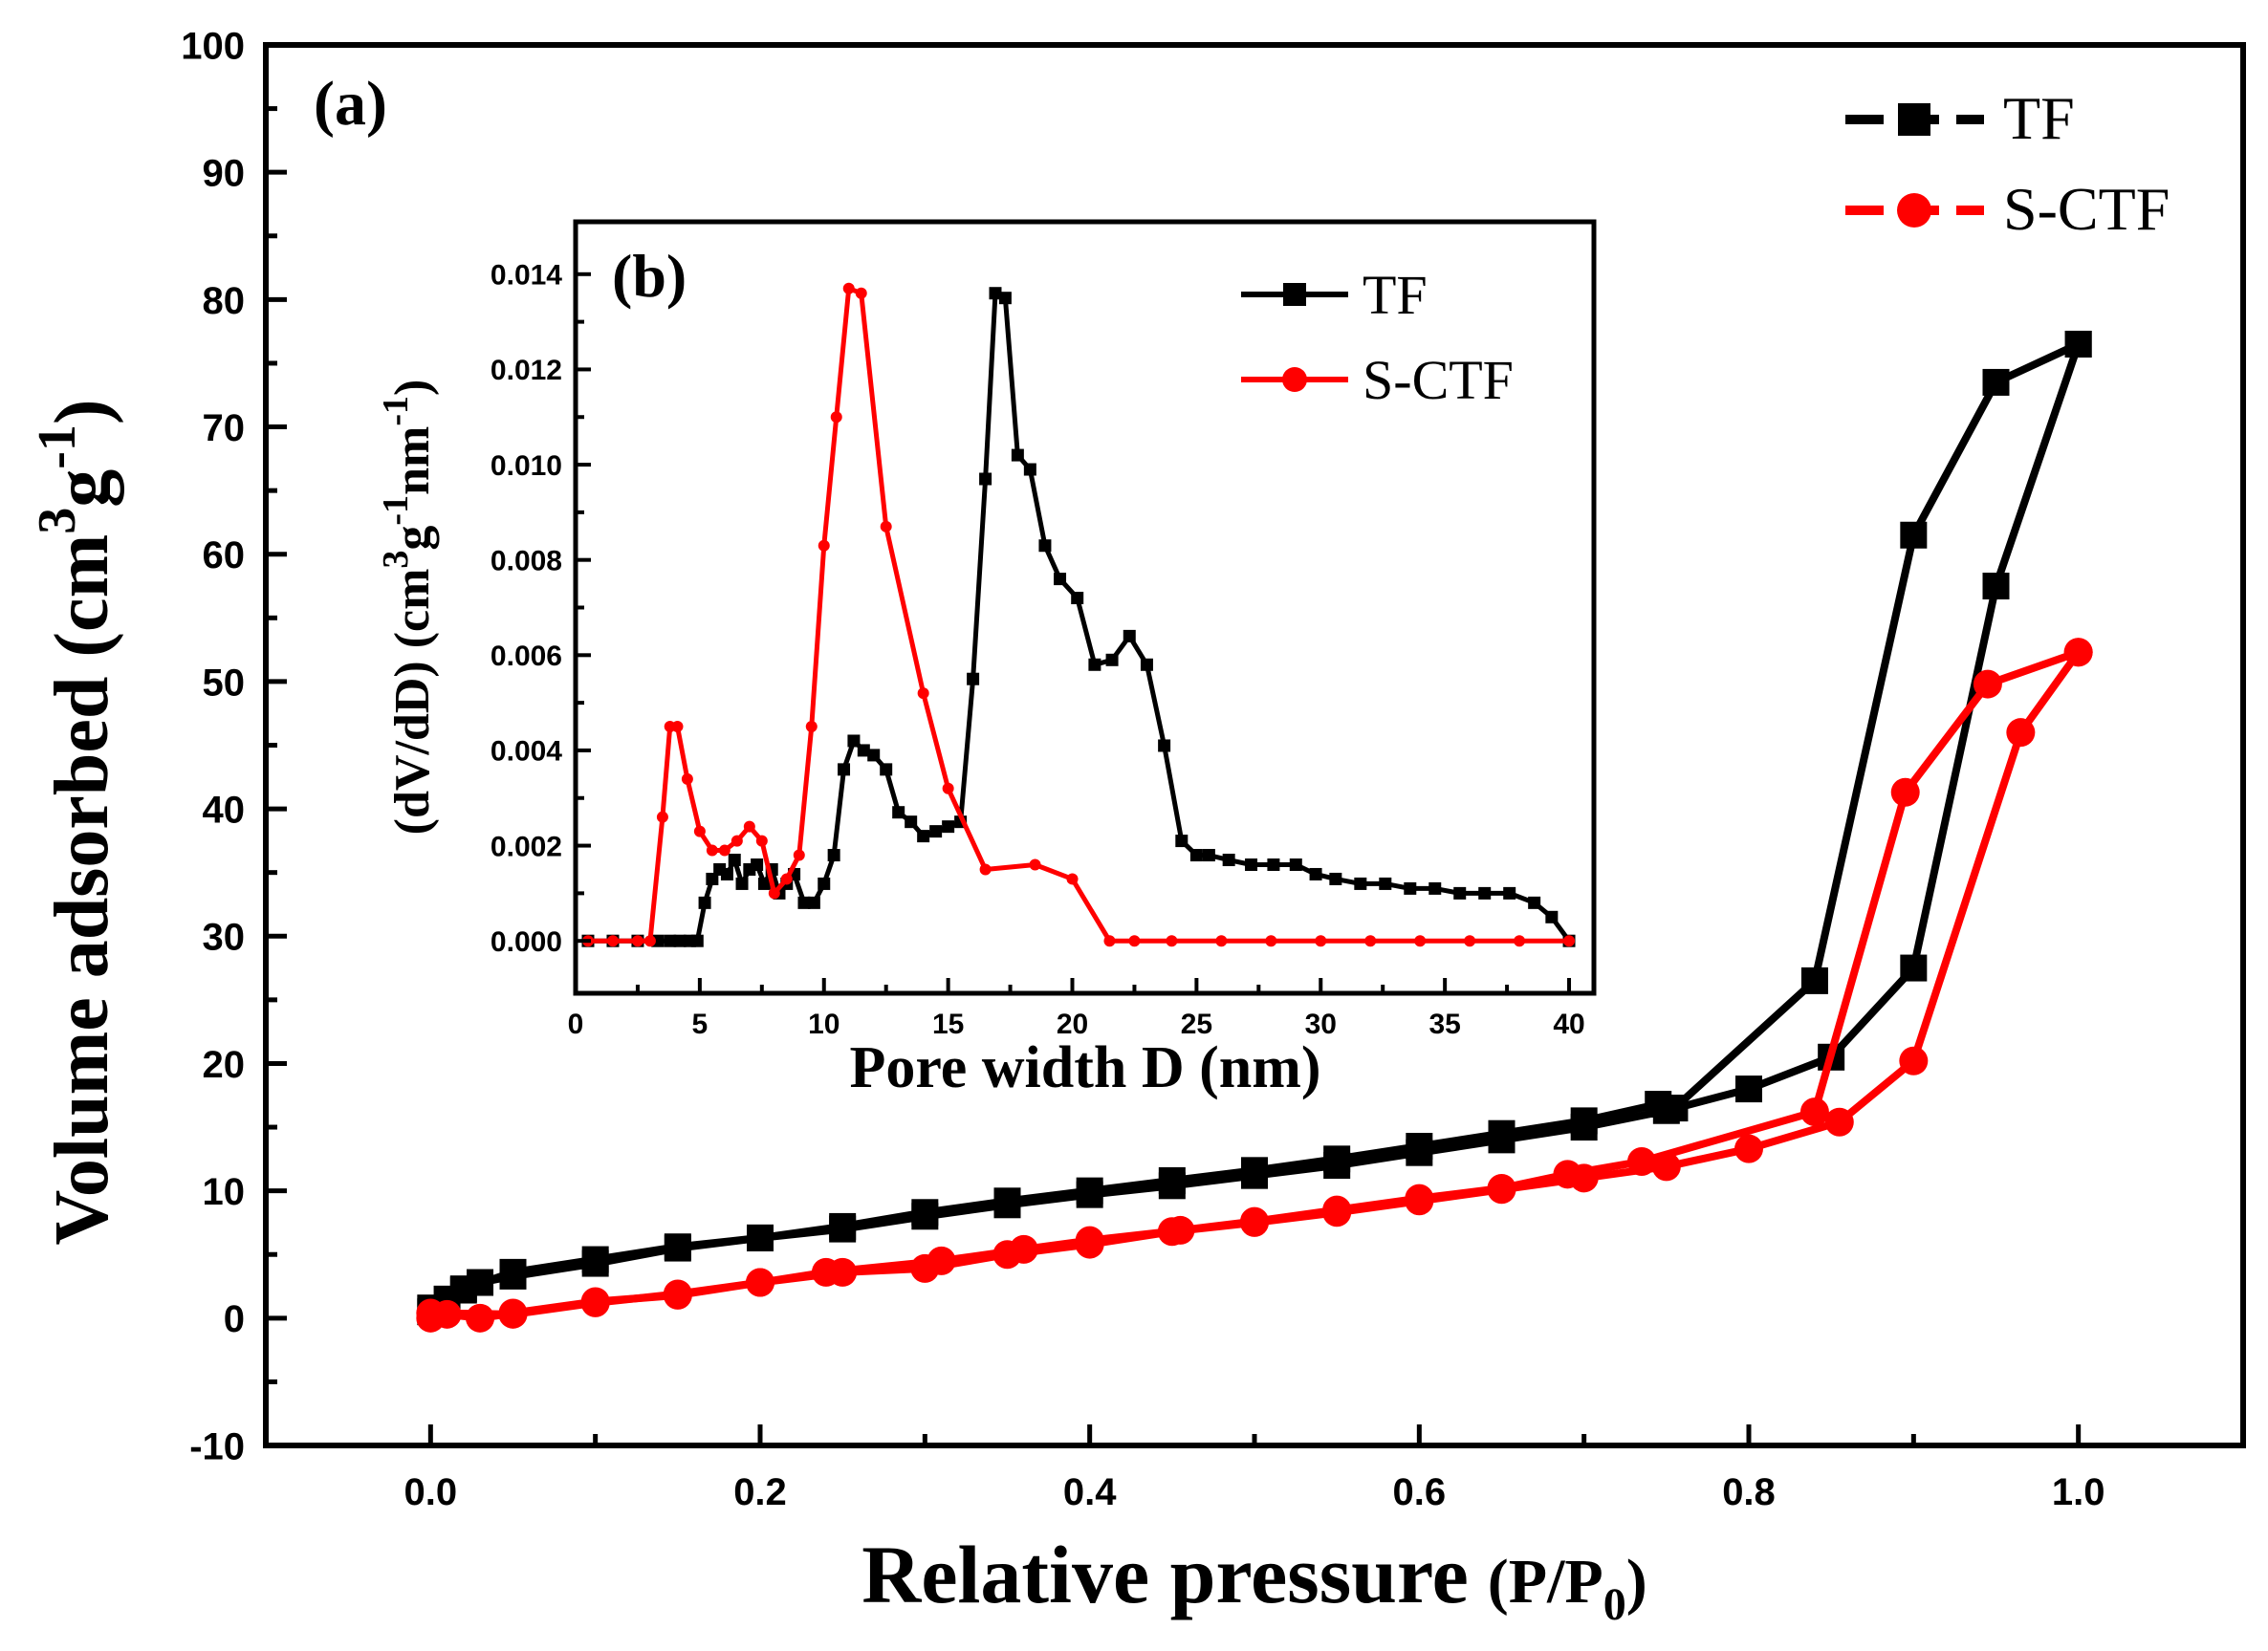 This screenshot has height=1651, width=2268. I want to click on main-legend: TF S-CTF, so click(2008, 163).